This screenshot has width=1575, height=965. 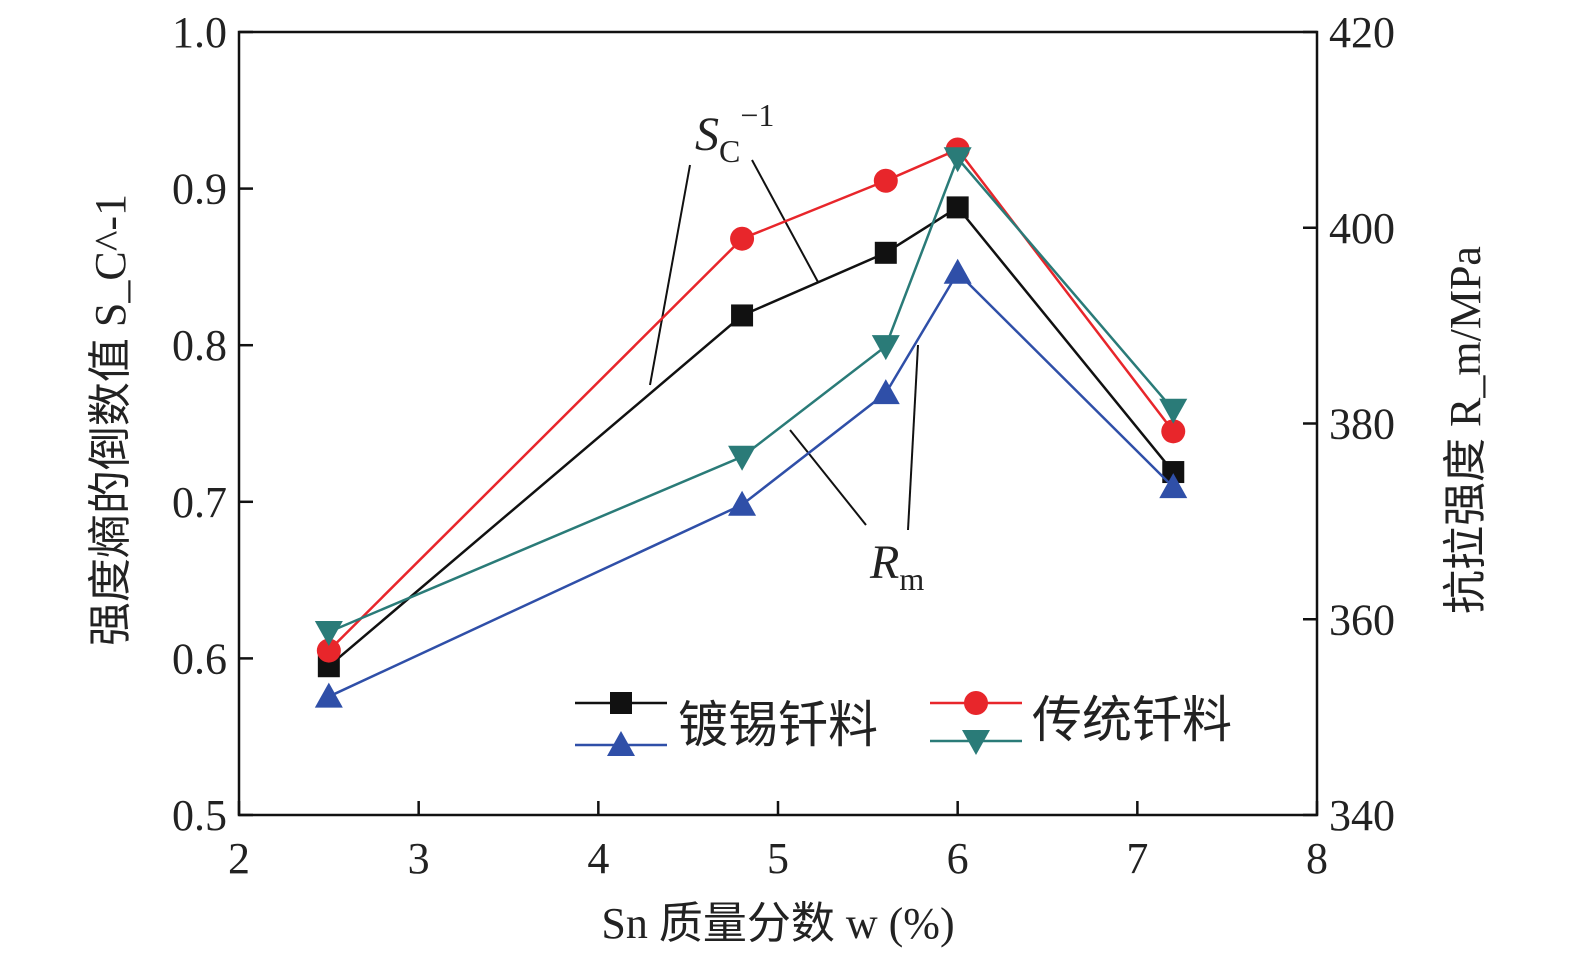 What do you see at coordinates (598, 858) in the screenshot?
I see `x-tick-label: 4` at bounding box center [598, 858].